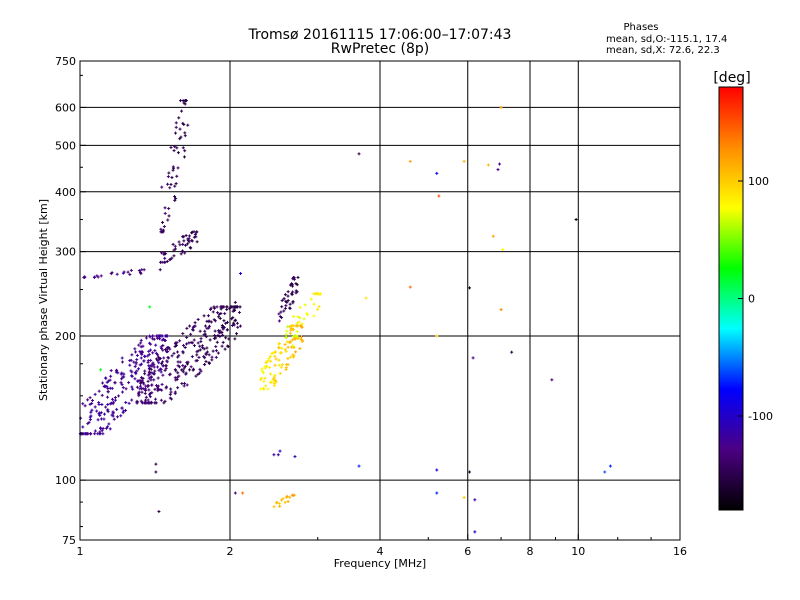  I want to click on colorbar-ticks: 100 0 -100, so click(755, 299).